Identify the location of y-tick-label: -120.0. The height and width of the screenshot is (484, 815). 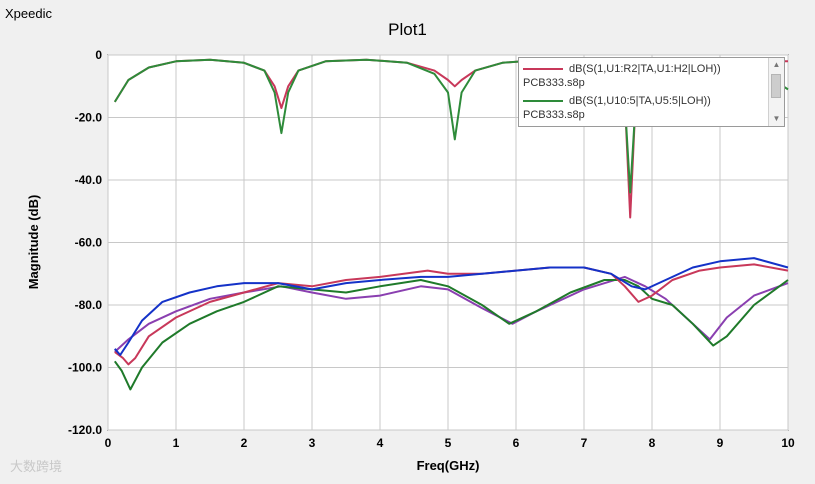
(85, 430).